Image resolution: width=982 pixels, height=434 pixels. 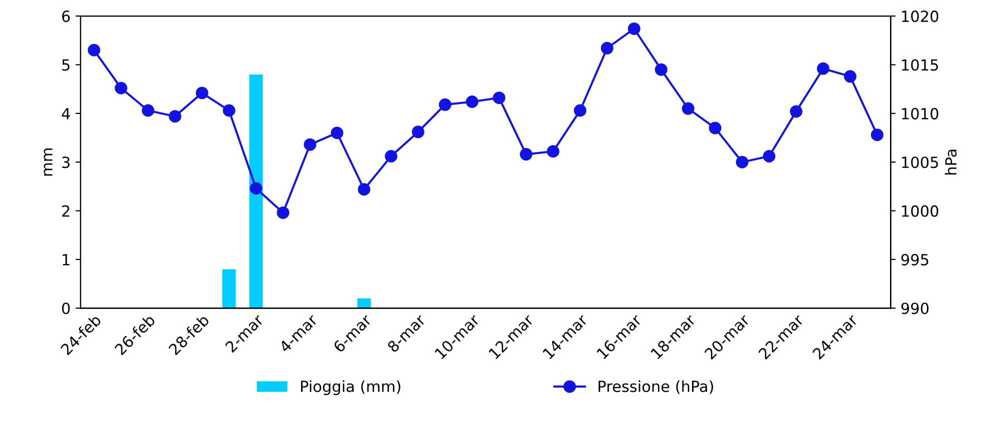 I want to click on y2-tick-label: 1015, so click(x=920, y=65).